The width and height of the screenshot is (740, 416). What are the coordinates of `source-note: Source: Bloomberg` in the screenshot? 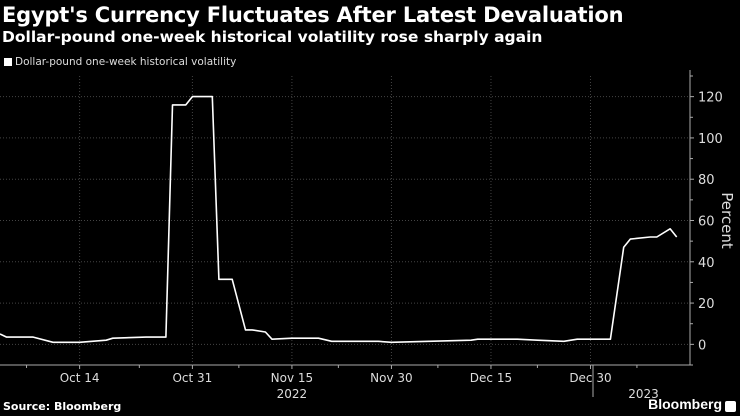 It's located at (62, 406).